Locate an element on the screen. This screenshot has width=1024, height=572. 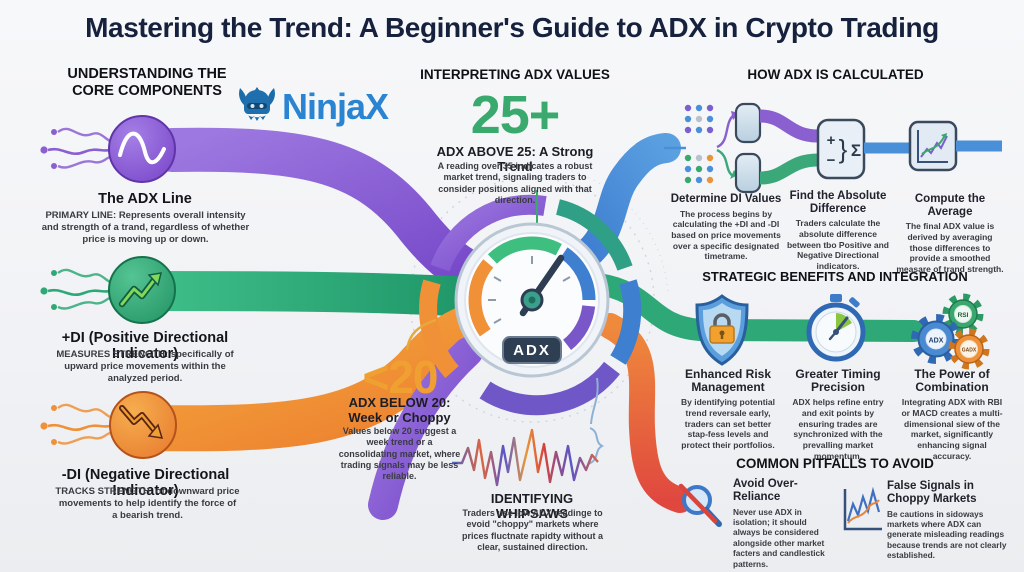
plus-di-icon is located at coordinates (142, 290).